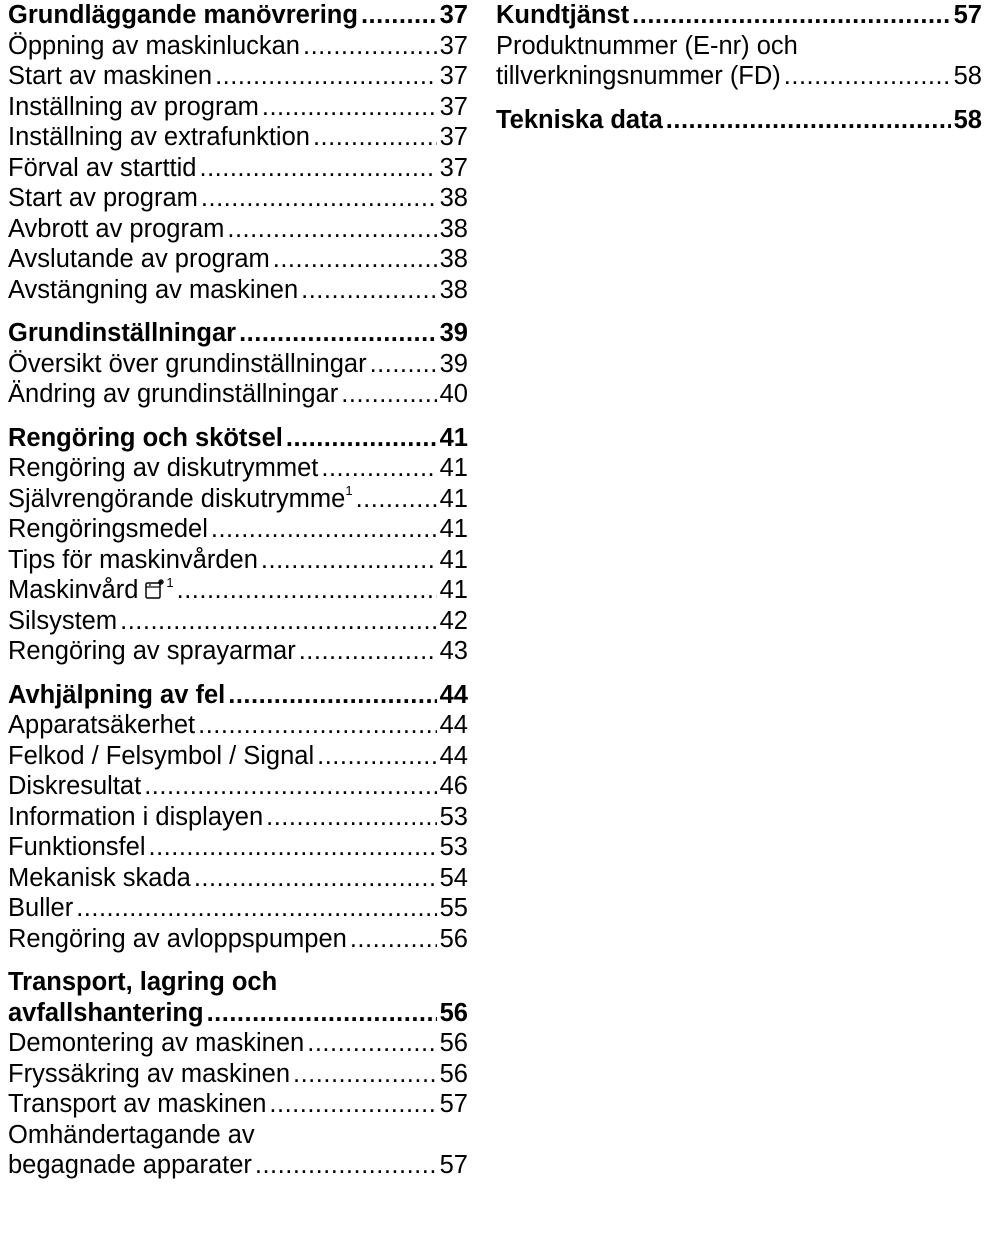 The height and width of the screenshot is (1244, 985). Describe the element at coordinates (183, 15) in the screenshot. I see `toc-heading-label: Grundläggande manövrering` at that location.